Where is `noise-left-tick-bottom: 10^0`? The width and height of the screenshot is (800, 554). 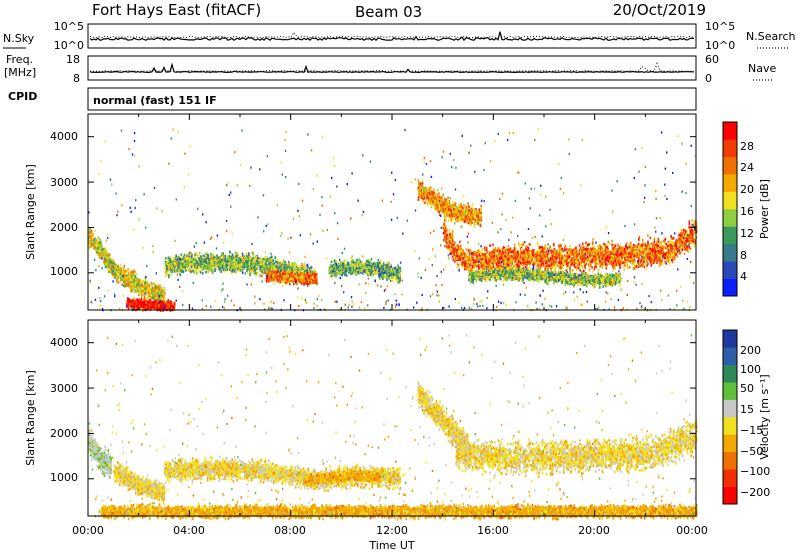 noise-left-tick-bottom: 10^0 is located at coordinates (69, 45).